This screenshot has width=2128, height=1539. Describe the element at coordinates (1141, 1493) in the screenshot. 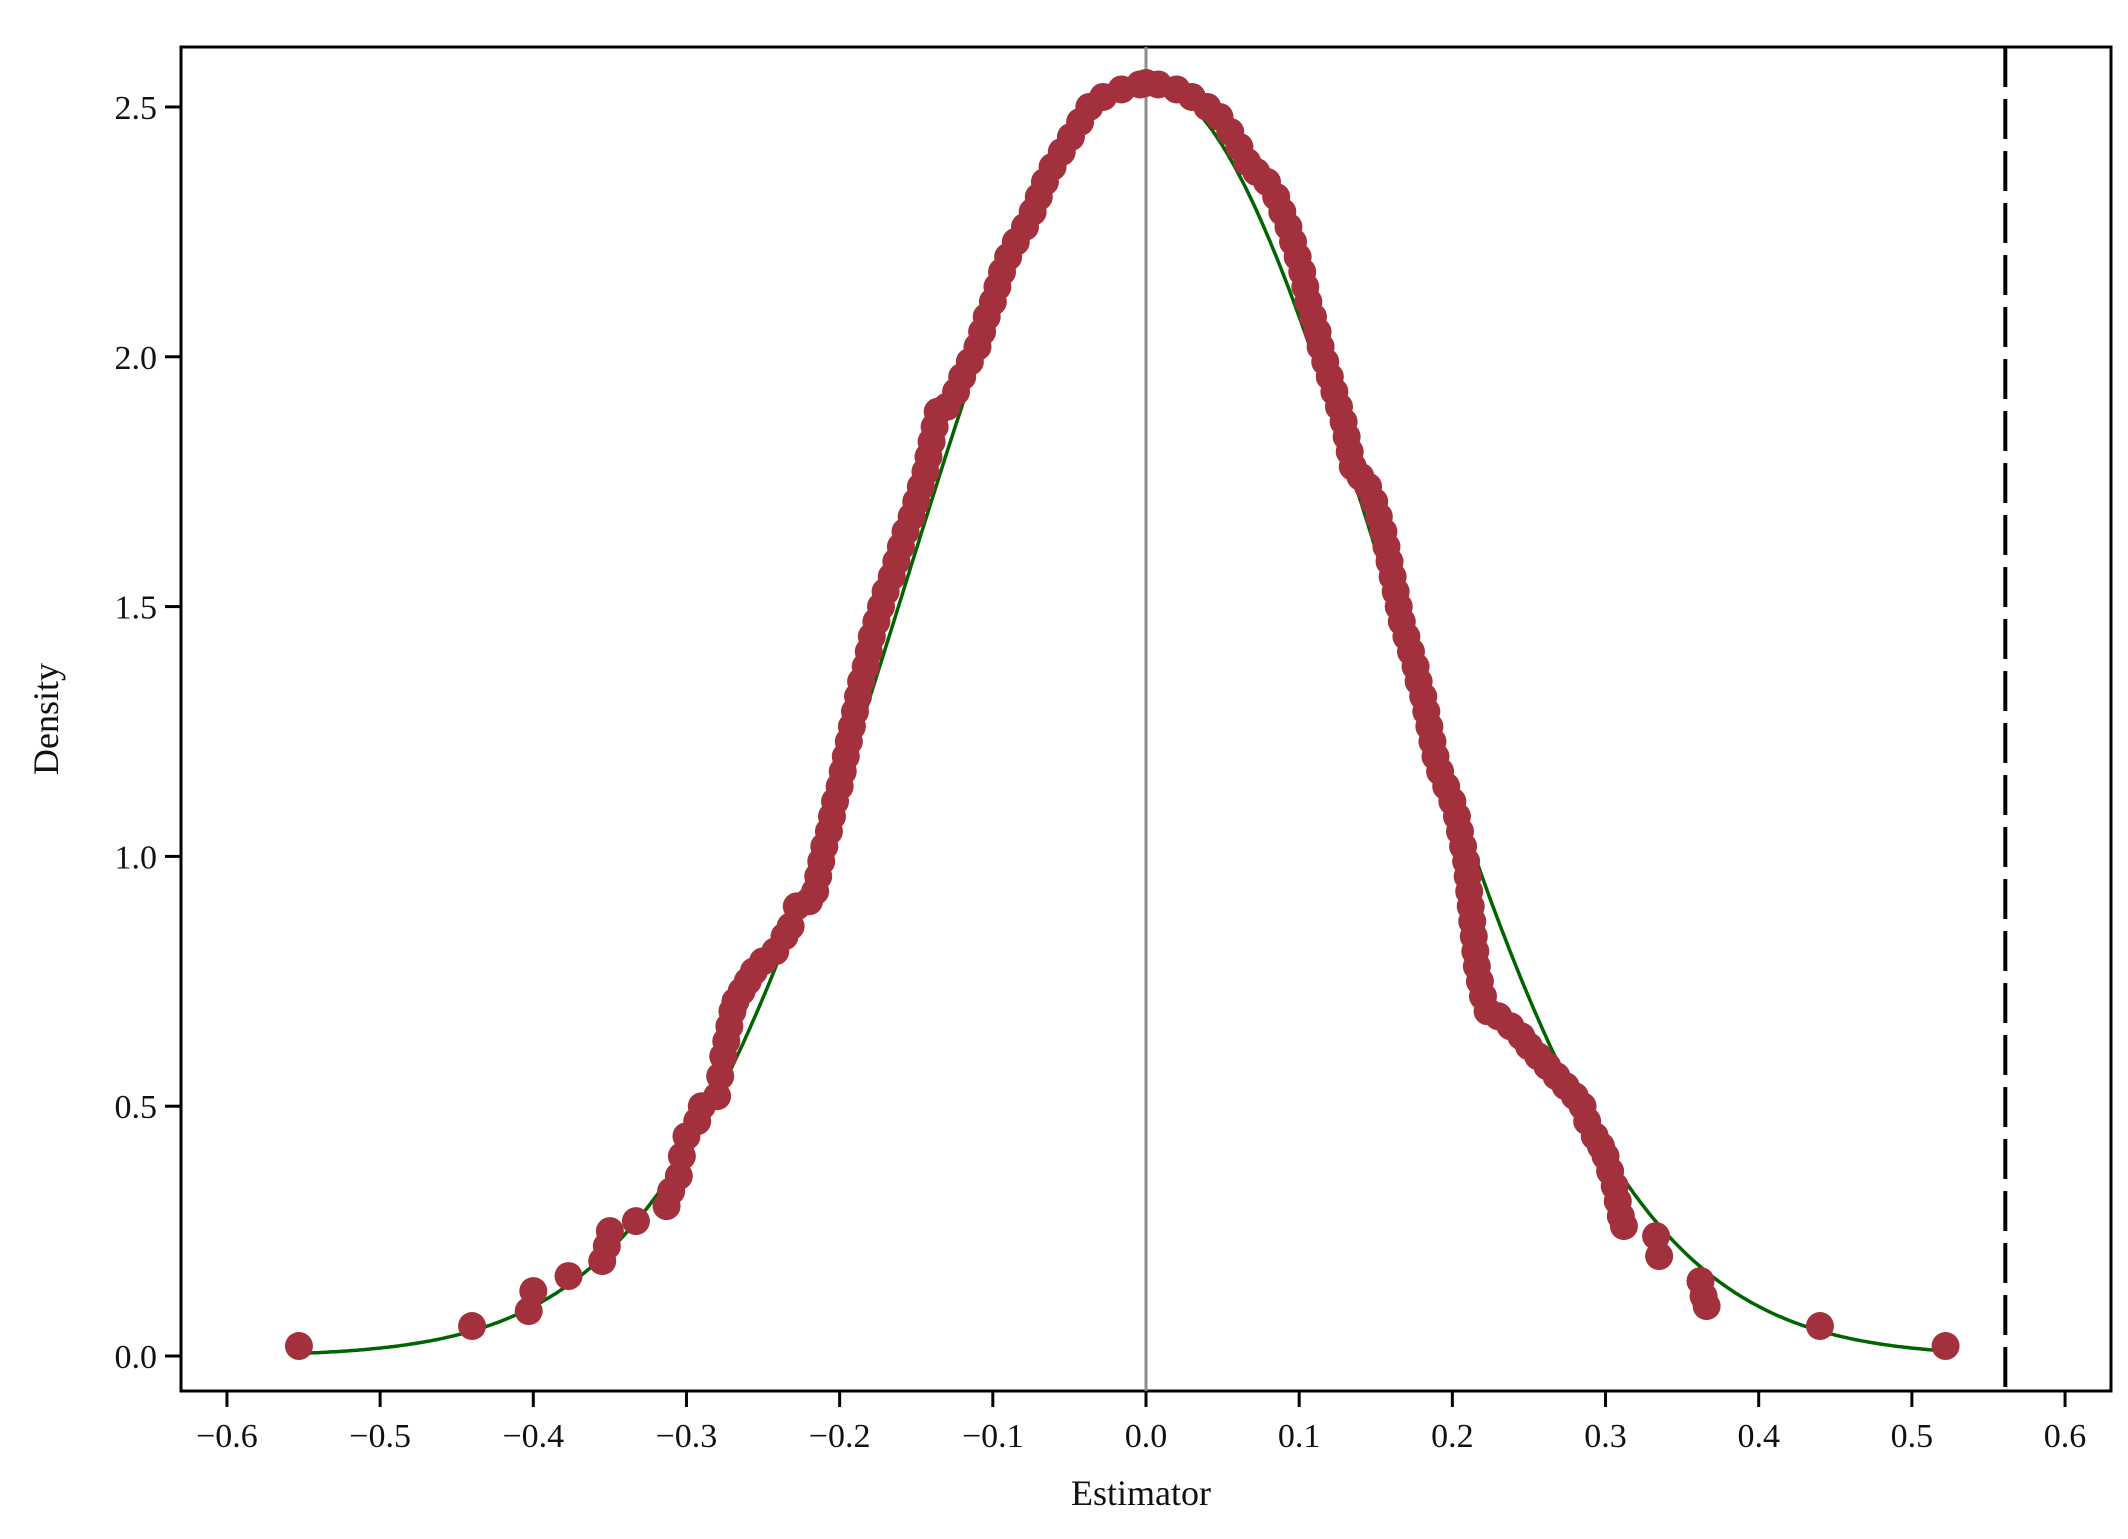

I see `x-axis-title: Estimator` at that location.